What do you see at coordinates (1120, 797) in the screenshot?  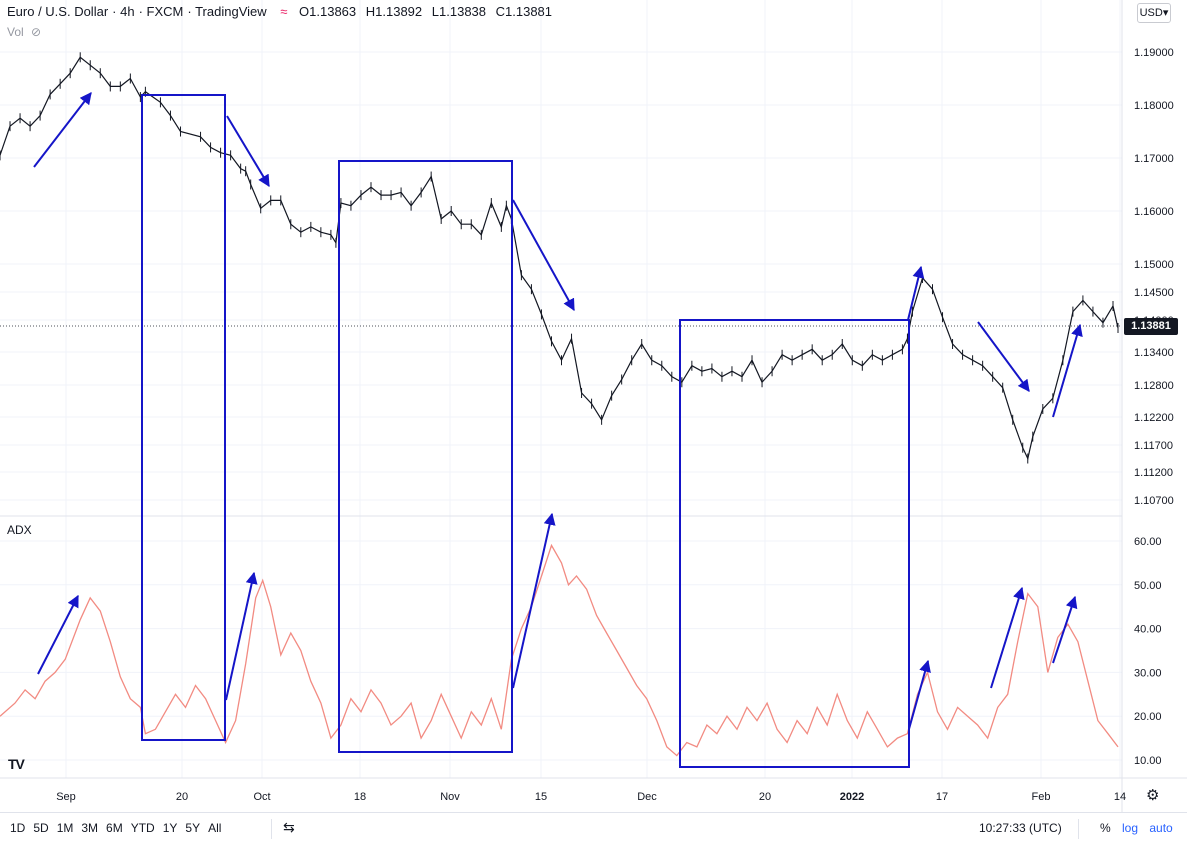 I see `time-tick-label: 14` at bounding box center [1120, 797].